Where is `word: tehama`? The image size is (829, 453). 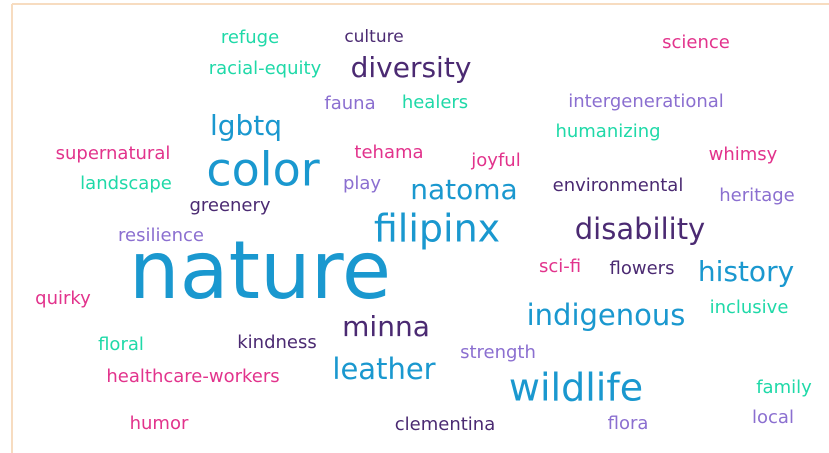 word: tehama is located at coordinates (388, 152).